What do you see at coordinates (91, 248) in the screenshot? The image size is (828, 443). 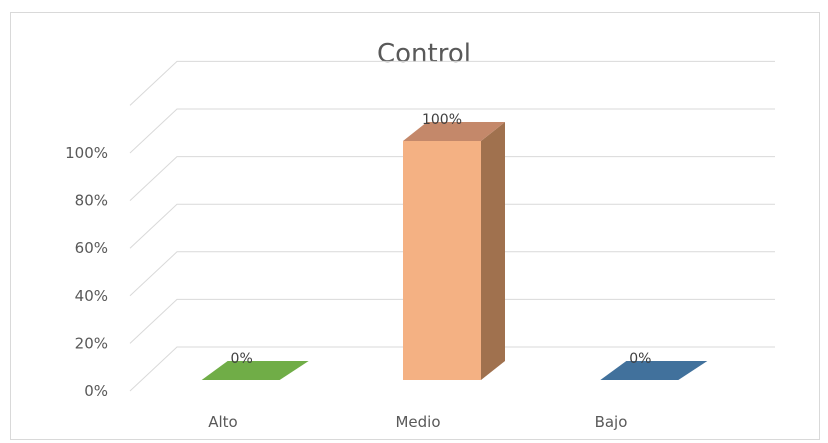 I see `y-tick-label: 60%` at bounding box center [91, 248].